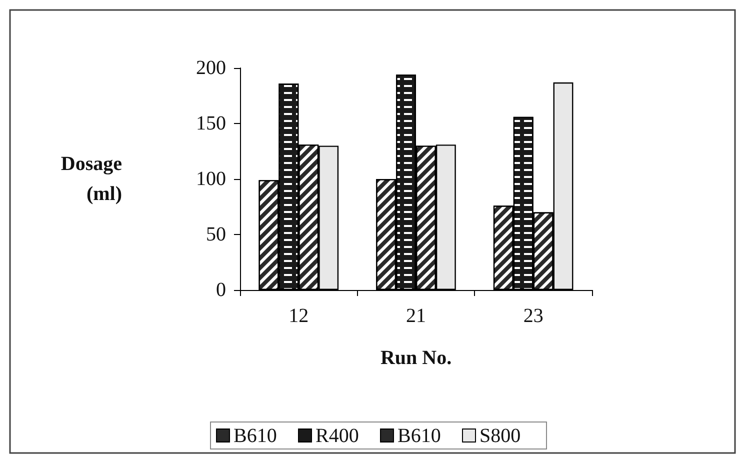 Image resolution: width=745 pixels, height=469 pixels. I want to click on x-tick-label: 12, so click(298, 316).